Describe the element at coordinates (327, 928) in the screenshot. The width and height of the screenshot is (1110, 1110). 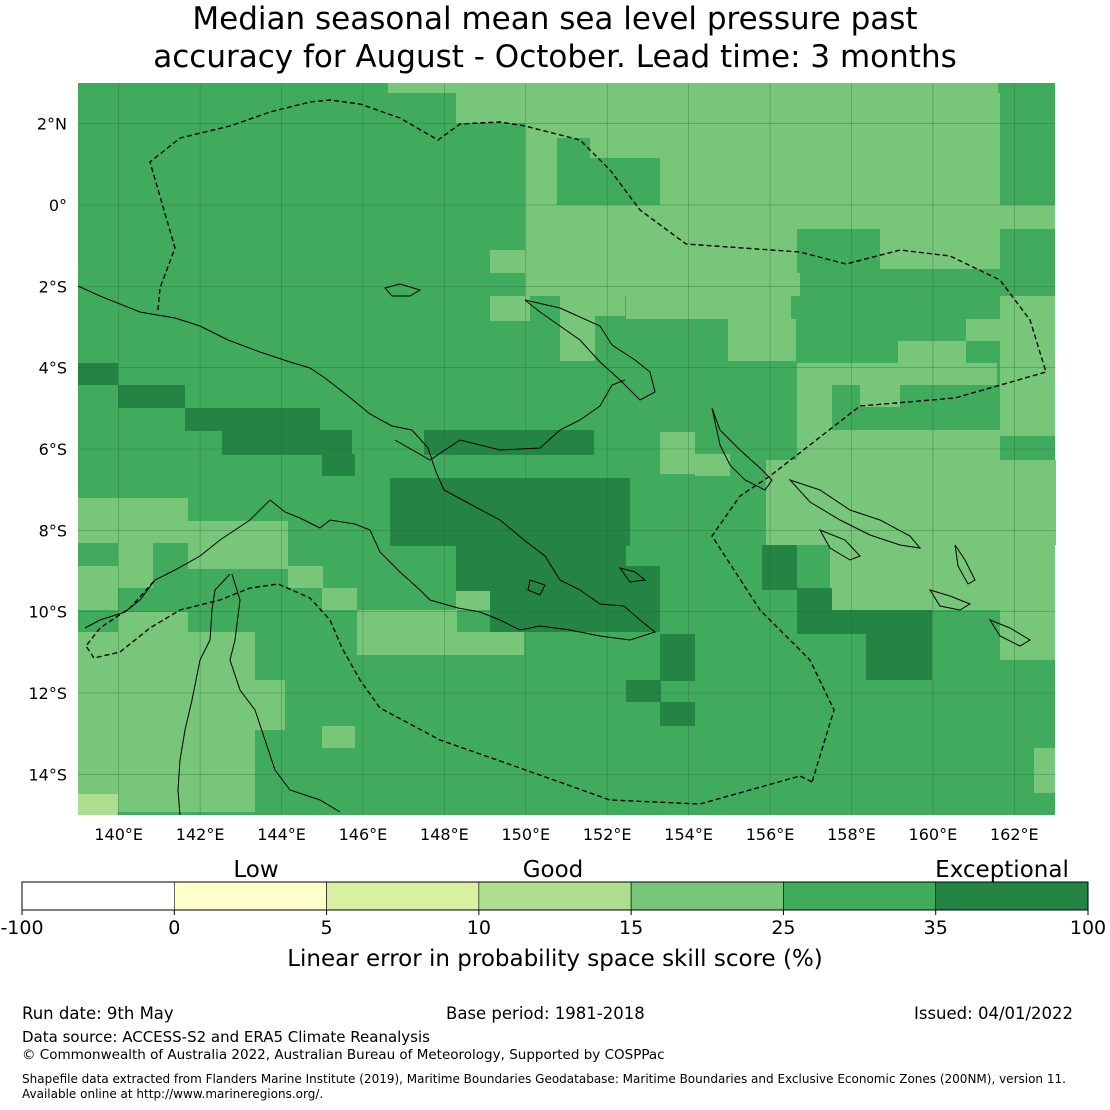
I see `colorbar-tick-label: 5` at that location.